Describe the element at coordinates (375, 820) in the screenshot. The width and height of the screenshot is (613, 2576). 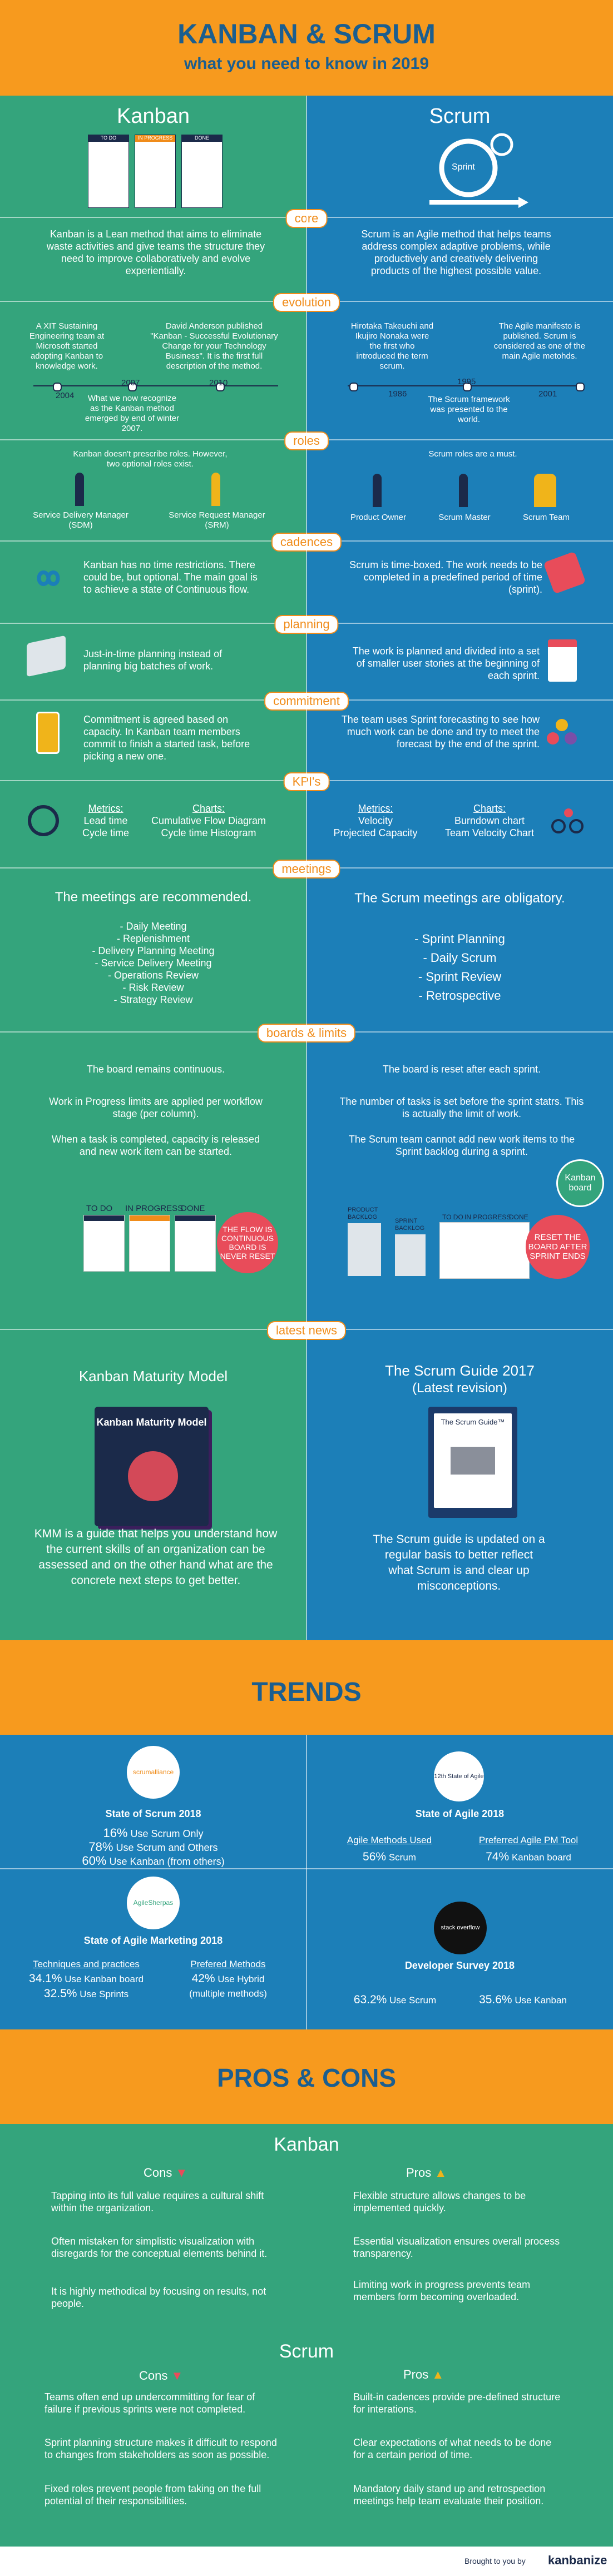
I see `scrum-metrics: Metrics: Velocity Projected Capacity` at that location.